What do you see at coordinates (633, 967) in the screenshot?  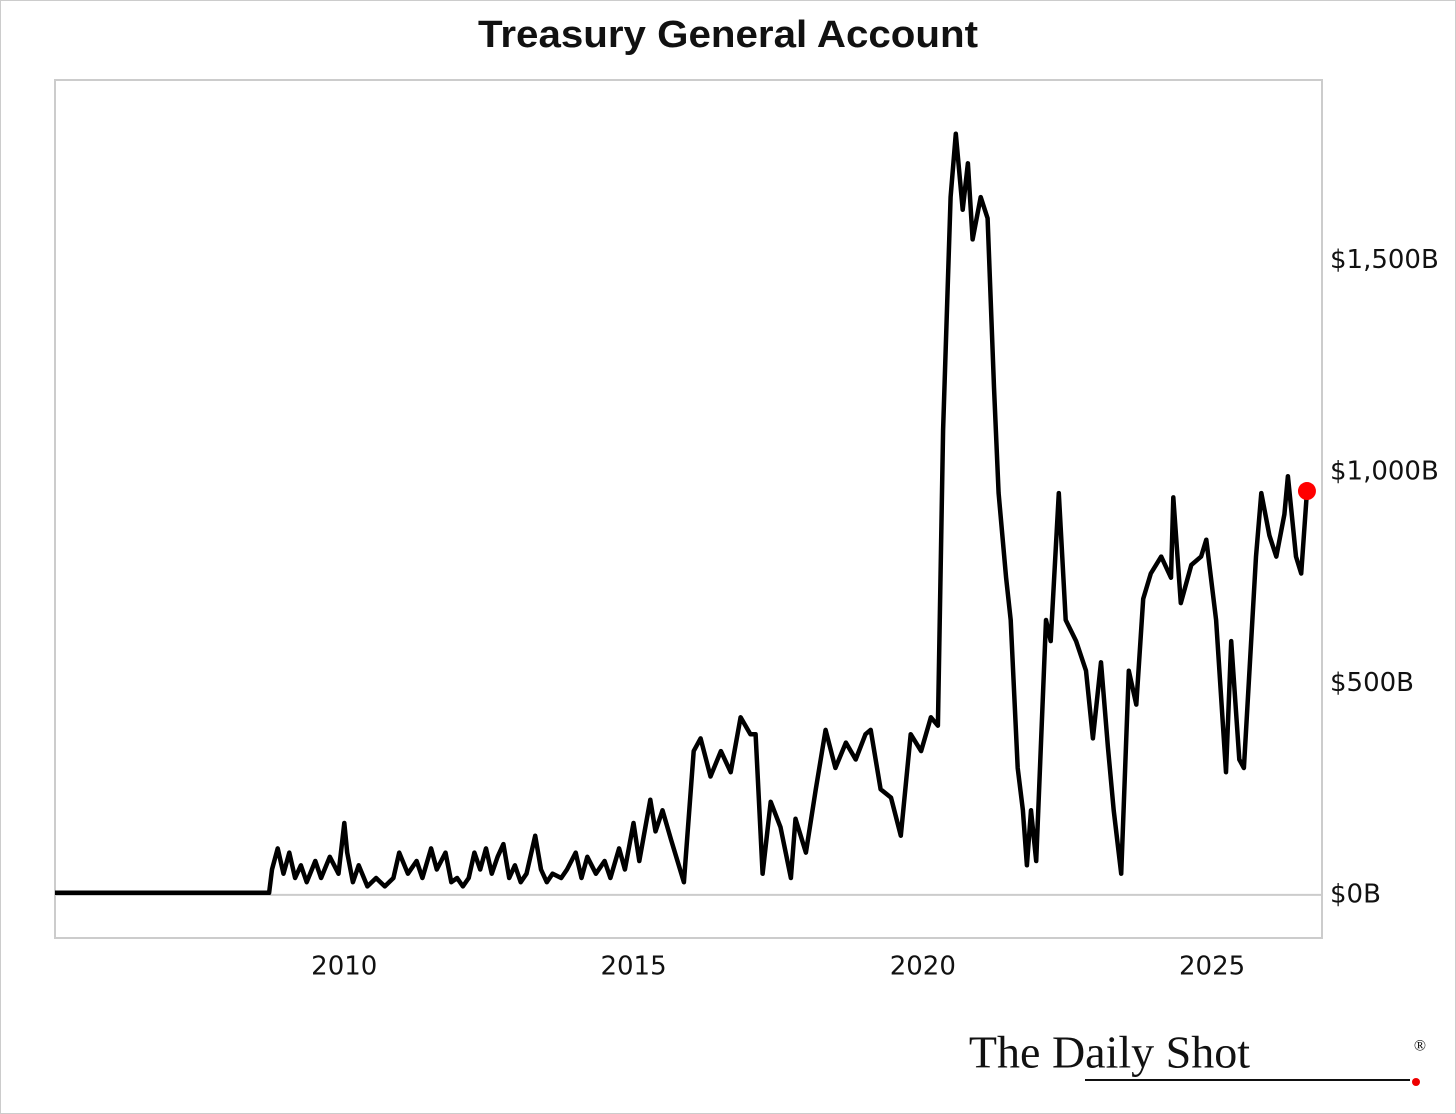 I see `x-tick-label: 2015` at bounding box center [633, 967].